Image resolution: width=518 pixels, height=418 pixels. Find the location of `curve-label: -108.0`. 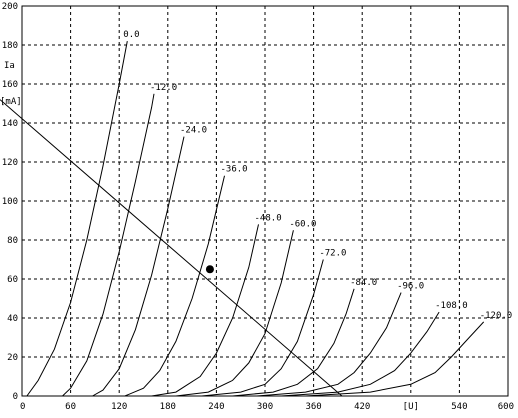

curve-label: -108.0 is located at coordinates (451, 306).